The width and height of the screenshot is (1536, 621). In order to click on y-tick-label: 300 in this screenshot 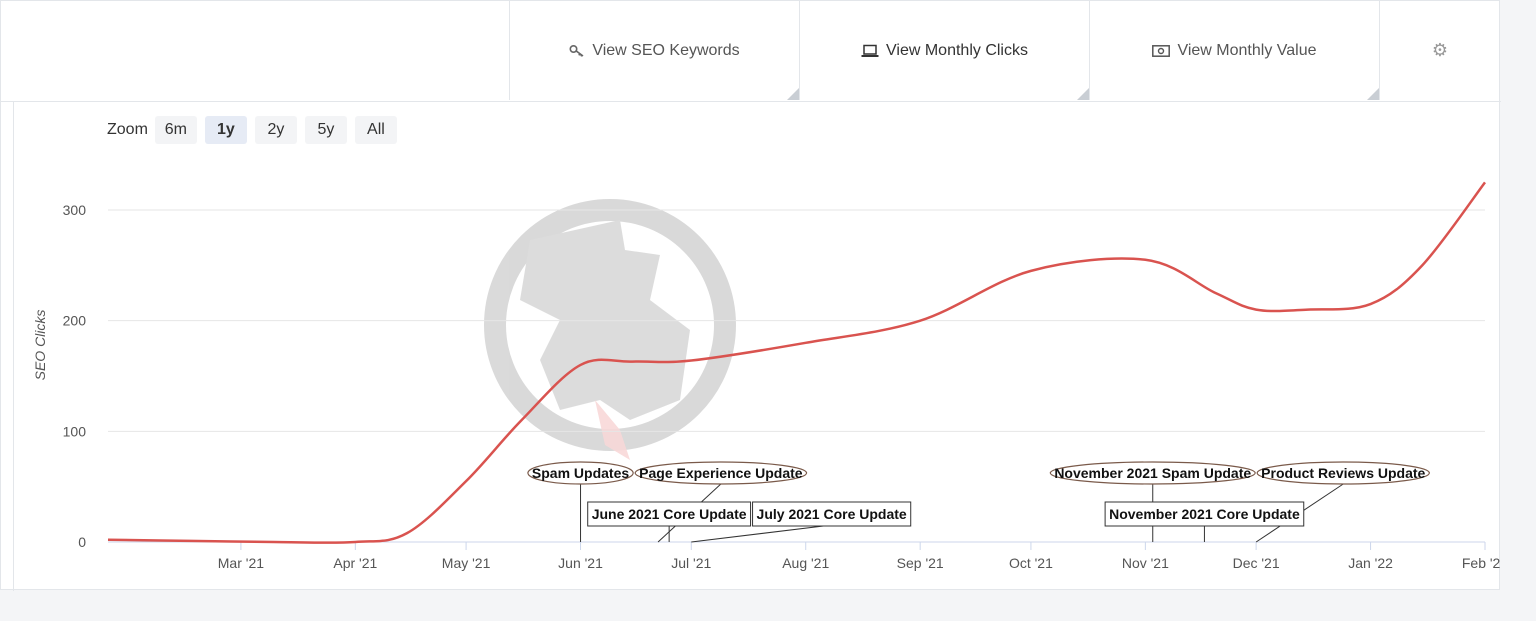, I will do `click(75, 210)`.